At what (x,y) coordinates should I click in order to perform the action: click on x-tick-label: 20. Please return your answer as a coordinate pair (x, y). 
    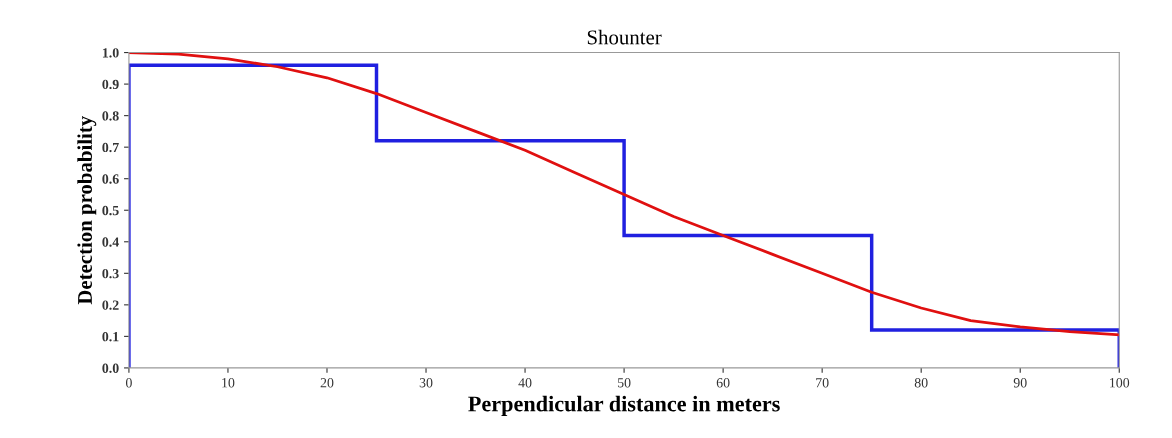
    Looking at the image, I should click on (327, 383).